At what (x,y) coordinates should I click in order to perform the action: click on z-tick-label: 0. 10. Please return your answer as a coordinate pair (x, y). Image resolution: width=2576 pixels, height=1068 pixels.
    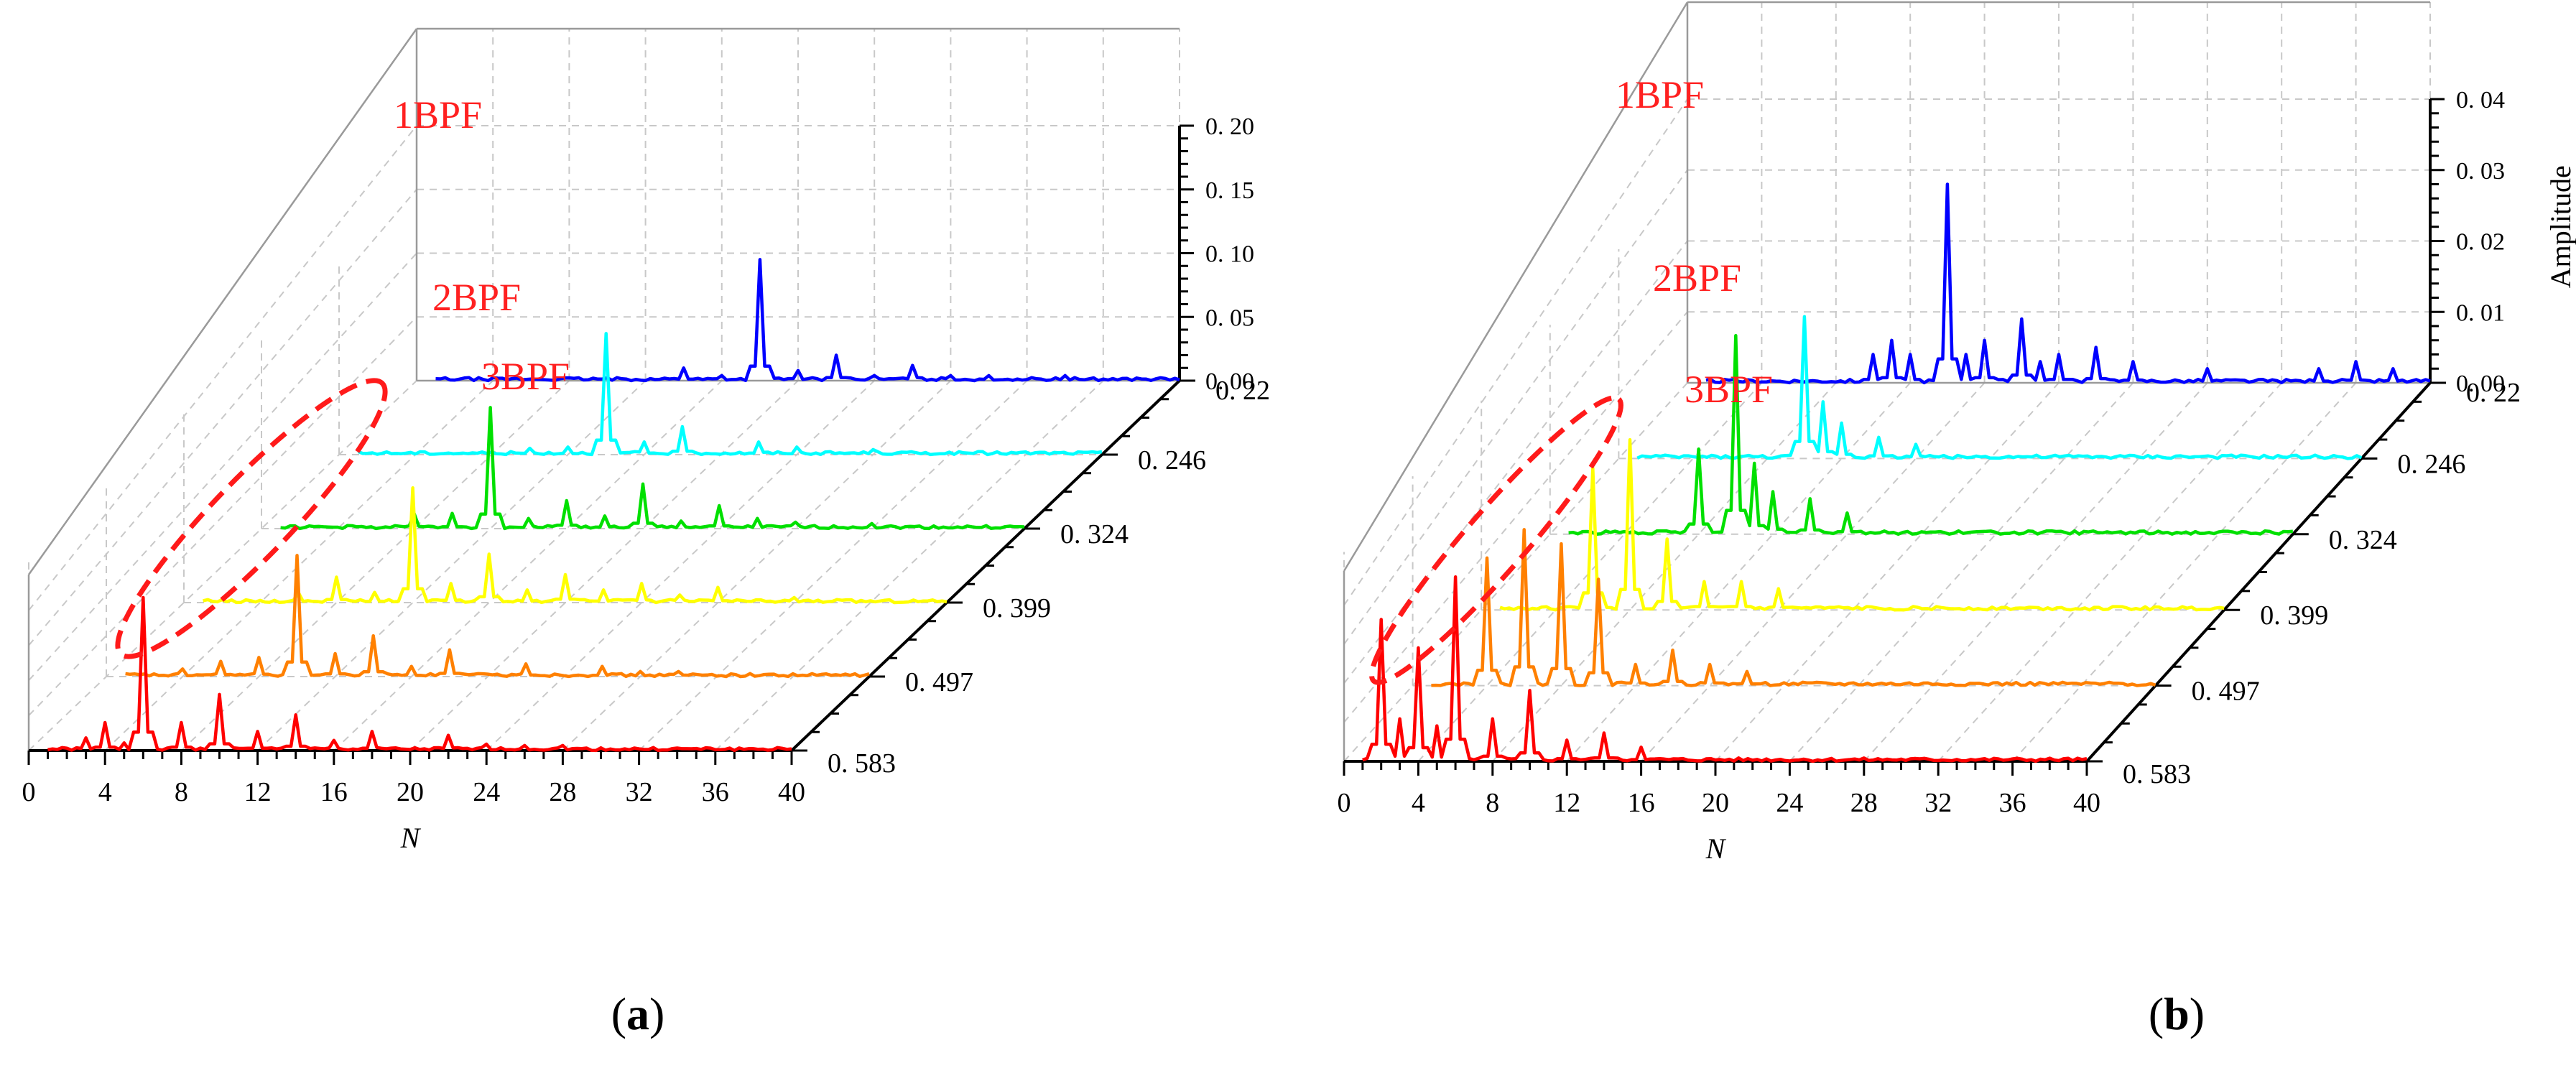
    Looking at the image, I should click on (1229, 254).